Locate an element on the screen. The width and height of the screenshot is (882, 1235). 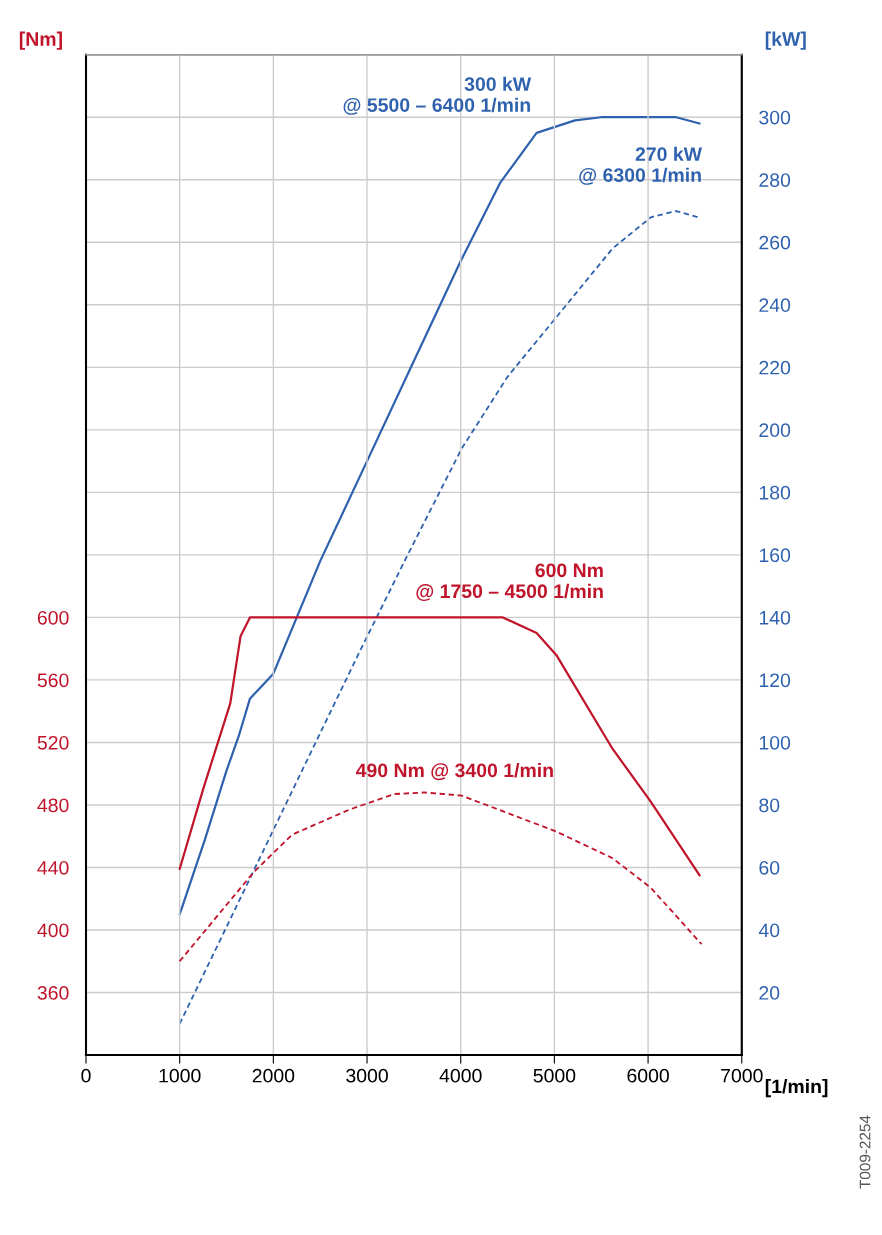
y2-tick-label: 280 is located at coordinates (775, 180).